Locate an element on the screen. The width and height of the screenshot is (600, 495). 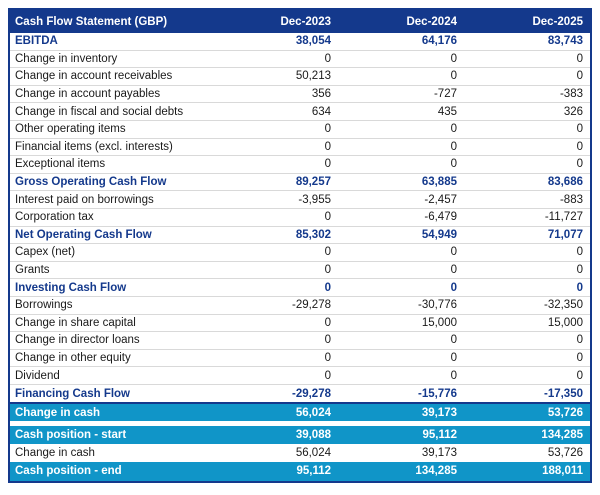
row-label: Interest paid on borrowings is located at coordinates (84, 199).